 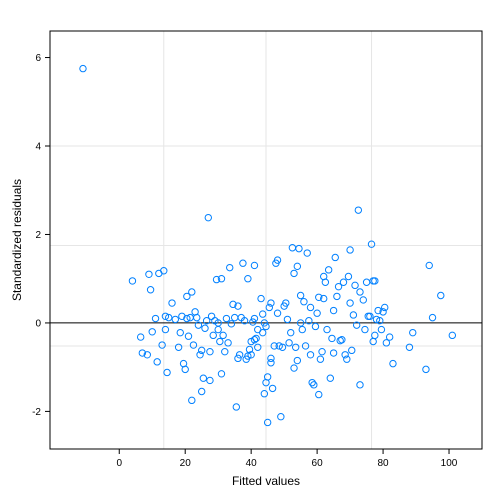 I want to click on x-tick-label: 100, so click(x=449, y=463).